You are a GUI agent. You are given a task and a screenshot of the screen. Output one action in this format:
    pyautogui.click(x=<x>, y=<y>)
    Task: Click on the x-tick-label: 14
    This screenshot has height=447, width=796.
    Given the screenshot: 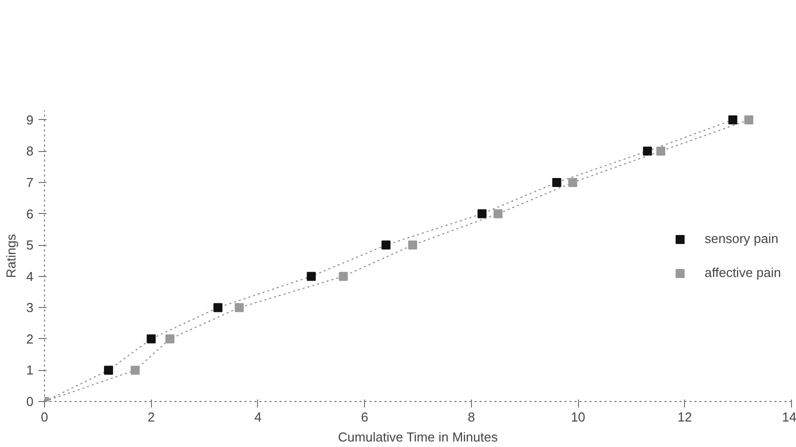 What is the action you would take?
    pyautogui.click(x=789, y=417)
    